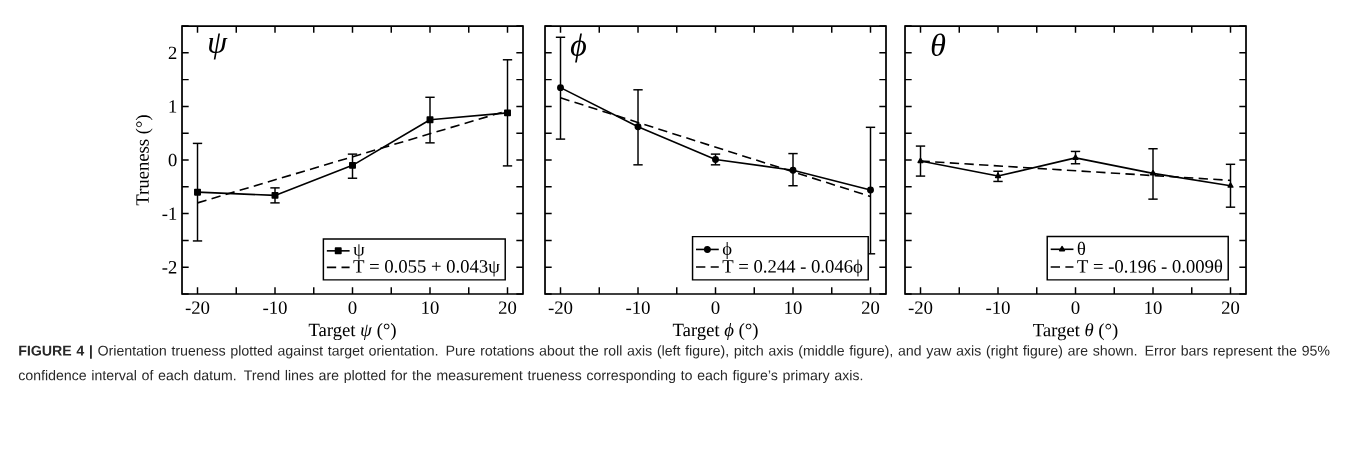 Image resolution: width=1355 pixels, height=476 pixels. I want to click on legend-label: T = -0.196 - 0.009θ, so click(1150, 266).